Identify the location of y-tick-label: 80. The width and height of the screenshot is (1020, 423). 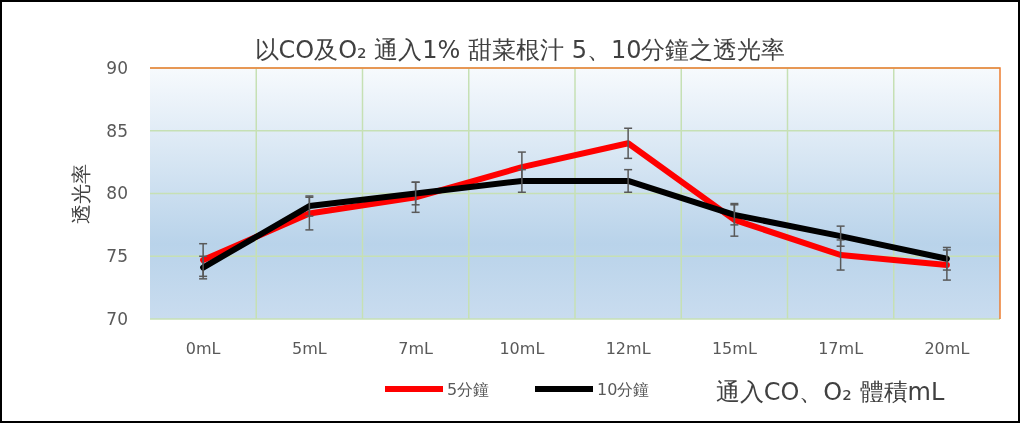
(117, 193).